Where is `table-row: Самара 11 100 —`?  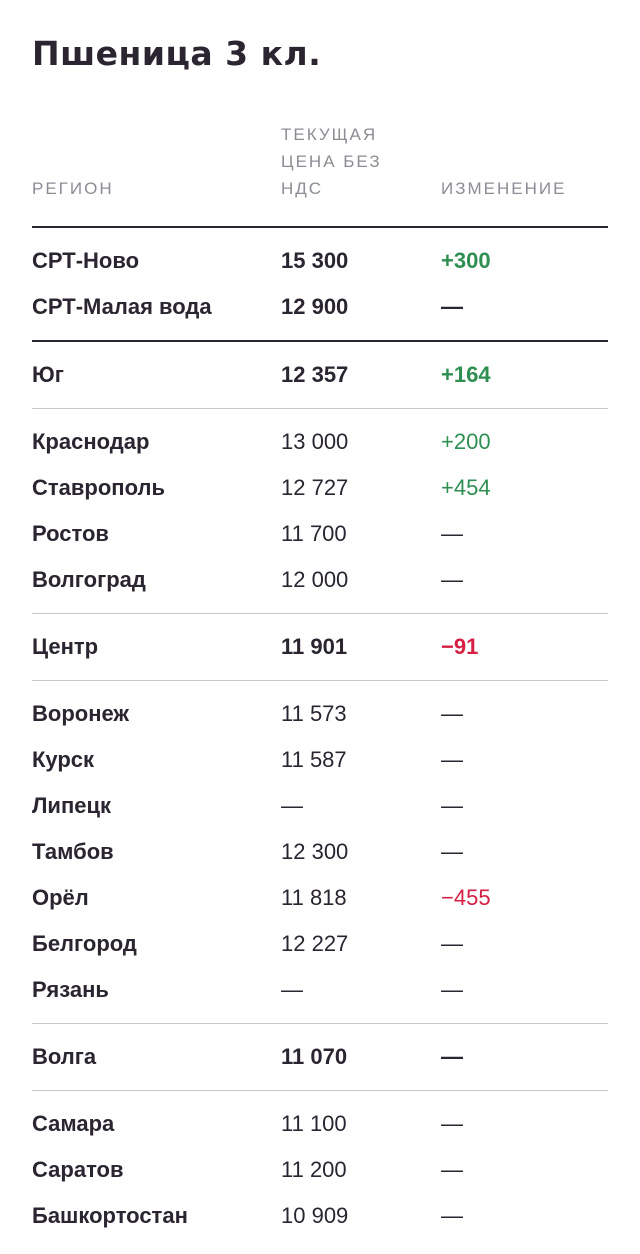 table-row: Самара 11 100 — is located at coordinates (320, 1124).